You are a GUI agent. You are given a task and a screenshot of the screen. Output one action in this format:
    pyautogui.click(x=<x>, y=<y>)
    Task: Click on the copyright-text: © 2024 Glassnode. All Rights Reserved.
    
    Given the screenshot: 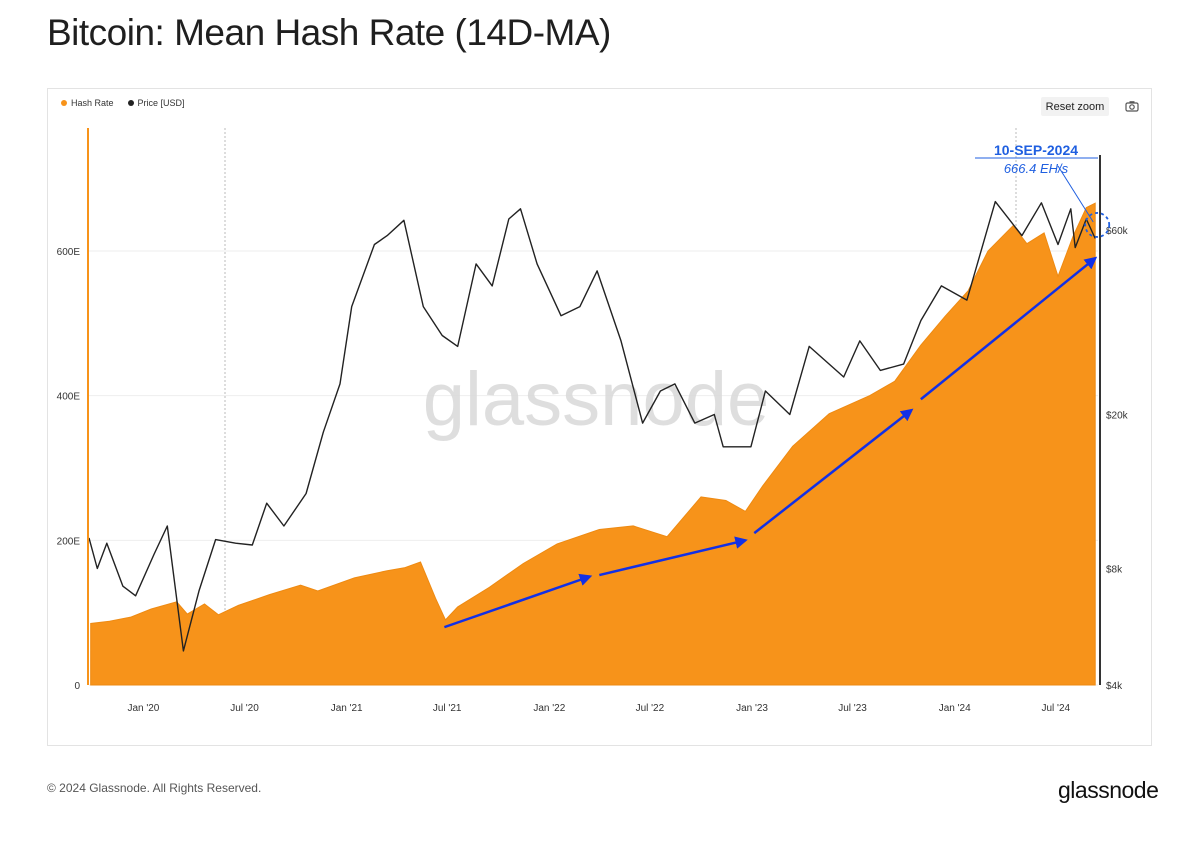 What is the action you would take?
    pyautogui.click(x=154, y=788)
    